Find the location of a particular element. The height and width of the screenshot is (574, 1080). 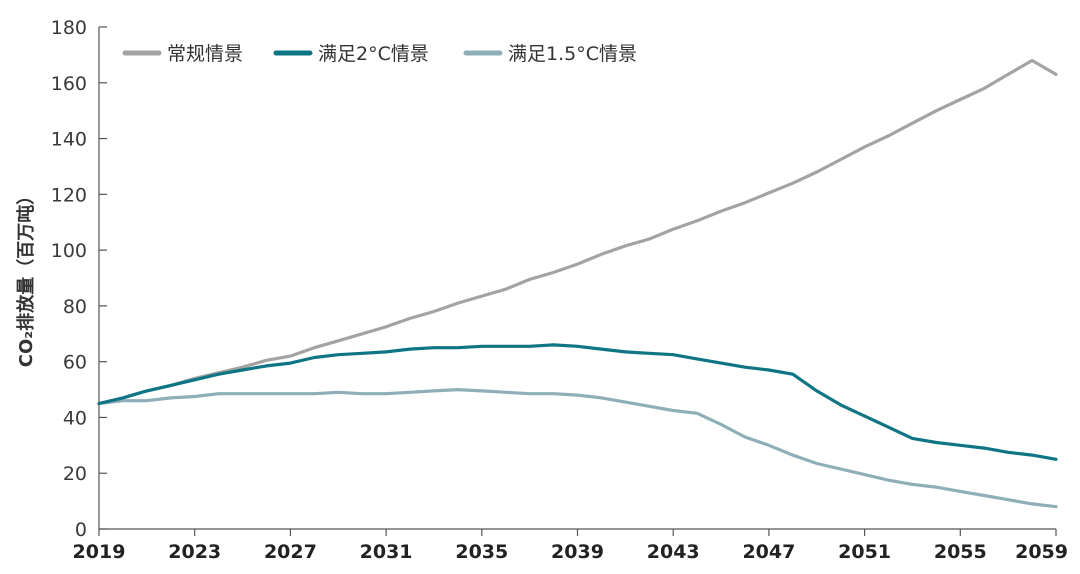

x-tick-label: 2051 is located at coordinates (864, 552).